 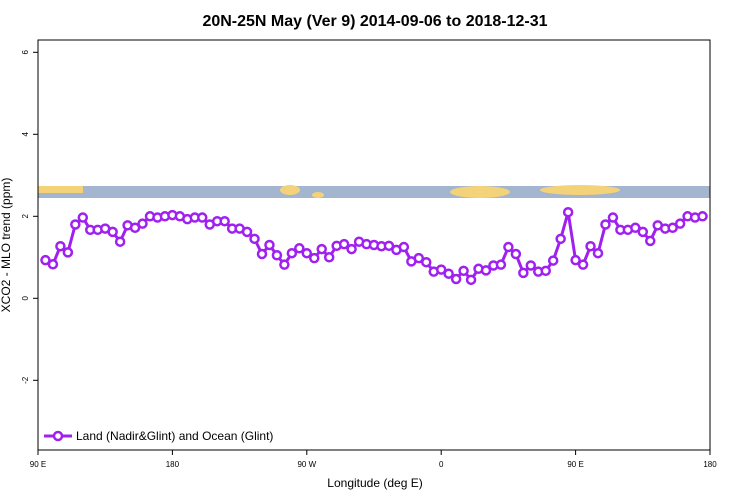 What do you see at coordinates (25, 52) in the screenshot?
I see `y-tick-label: 6` at bounding box center [25, 52].